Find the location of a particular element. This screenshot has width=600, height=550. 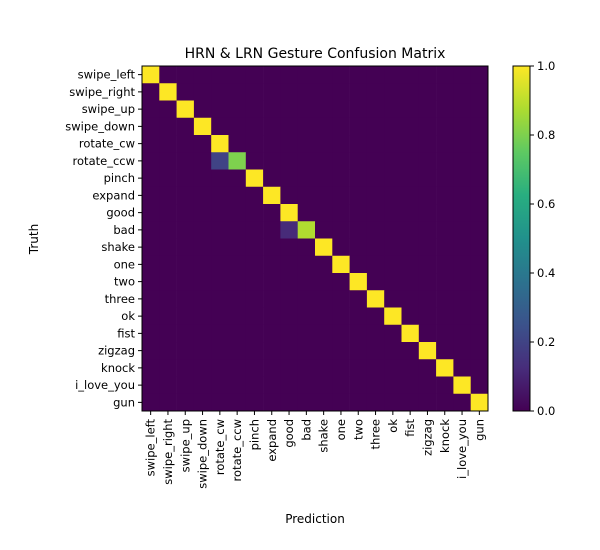

heatmap-cell-knock-good is located at coordinates (289, 368).